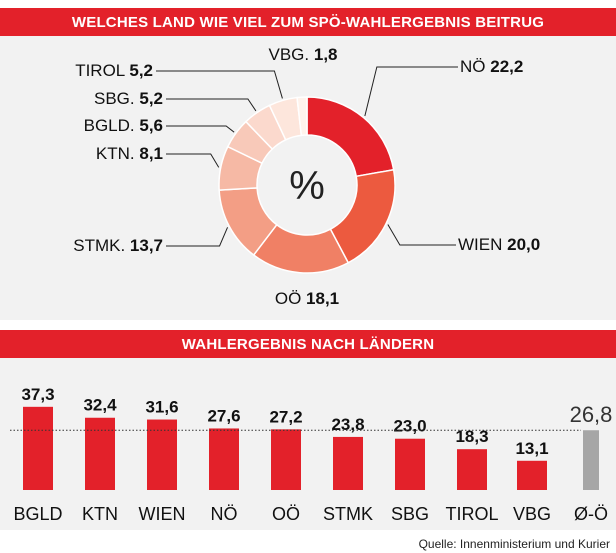  Describe the element at coordinates (101, 245) in the screenshot. I see `donut-label-name: STMK.` at that location.